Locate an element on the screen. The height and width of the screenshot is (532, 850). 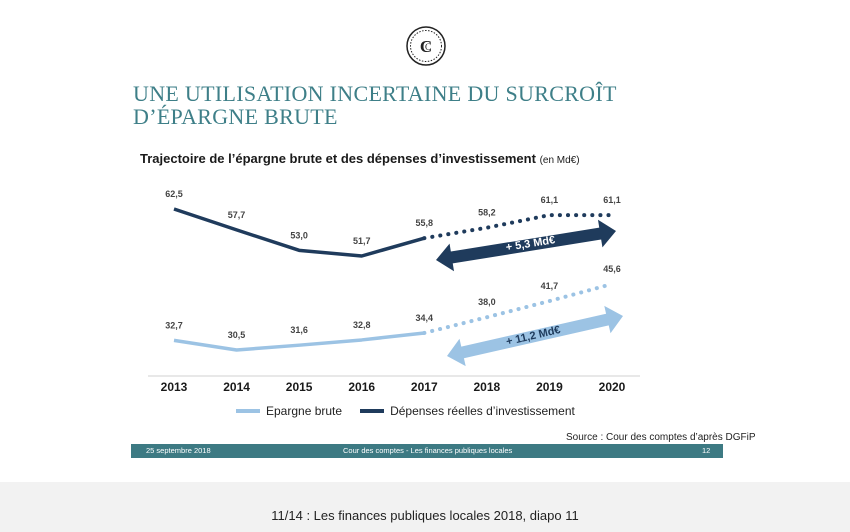
annotation-arrows: + 5,3 Md€ + 11,2 Md€ is located at coordinates (529, 293).